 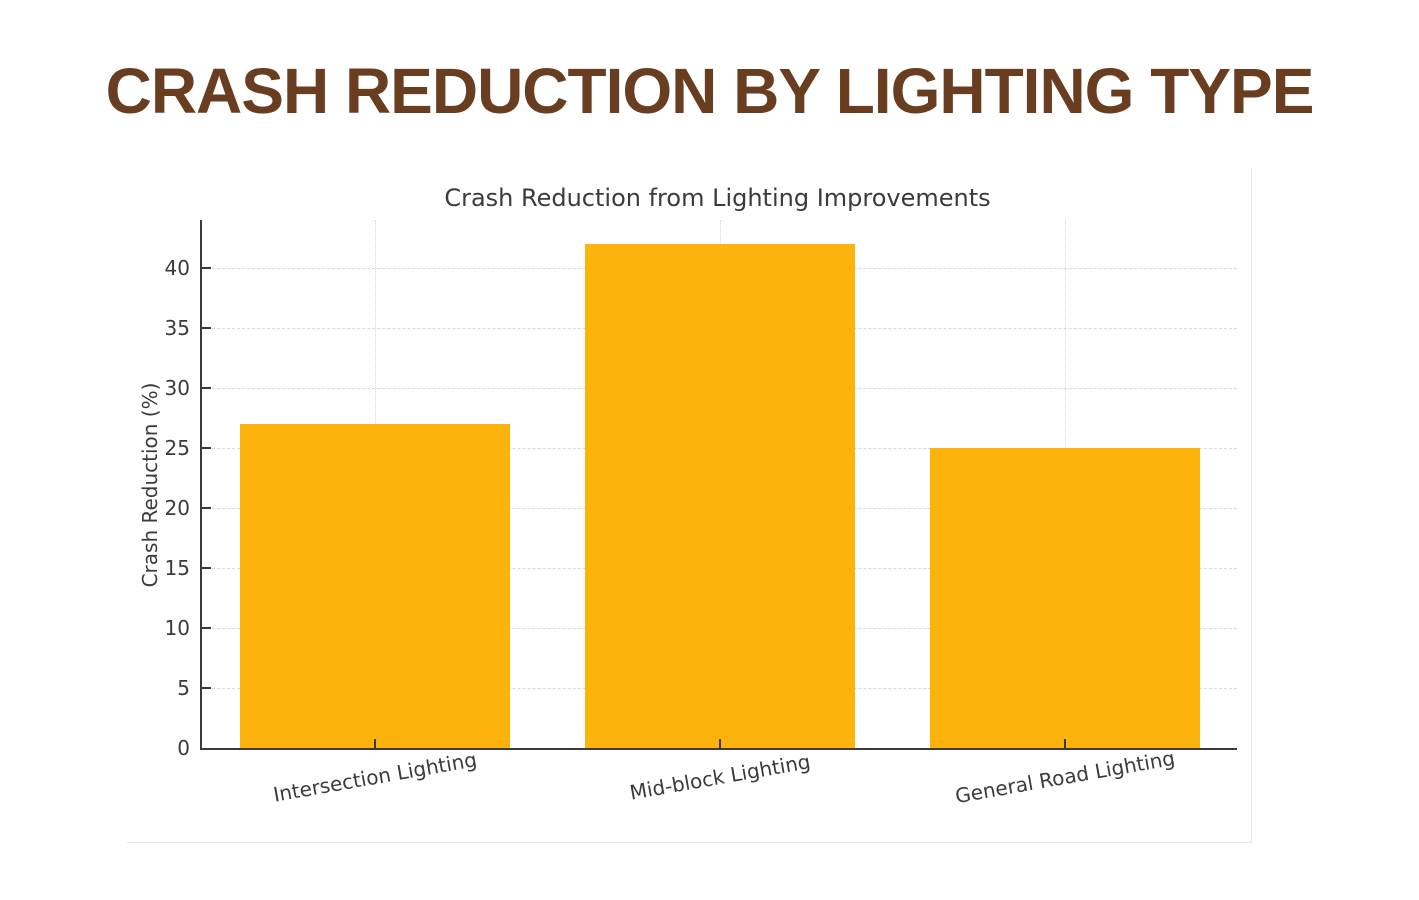 What do you see at coordinates (720, 777) in the screenshot?
I see `x-tick-label: Mid-block Lighting` at bounding box center [720, 777].